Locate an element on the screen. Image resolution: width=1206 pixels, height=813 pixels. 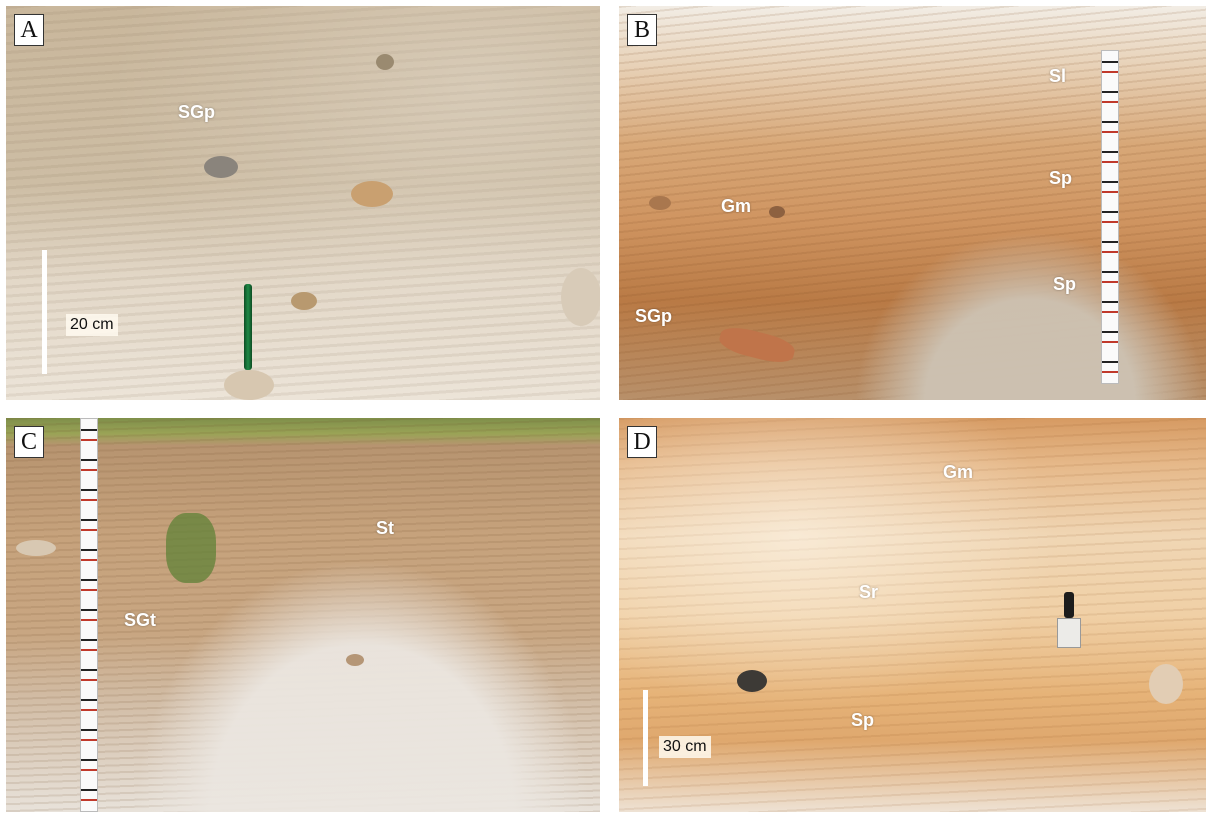
facies-label-st: St is located at coordinates (385, 528).